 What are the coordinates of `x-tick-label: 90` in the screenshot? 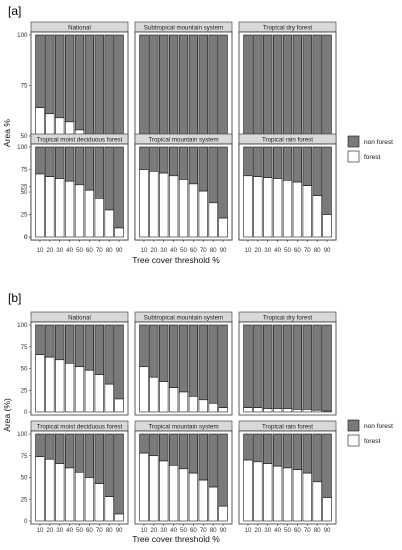 It's located at (327, 250).